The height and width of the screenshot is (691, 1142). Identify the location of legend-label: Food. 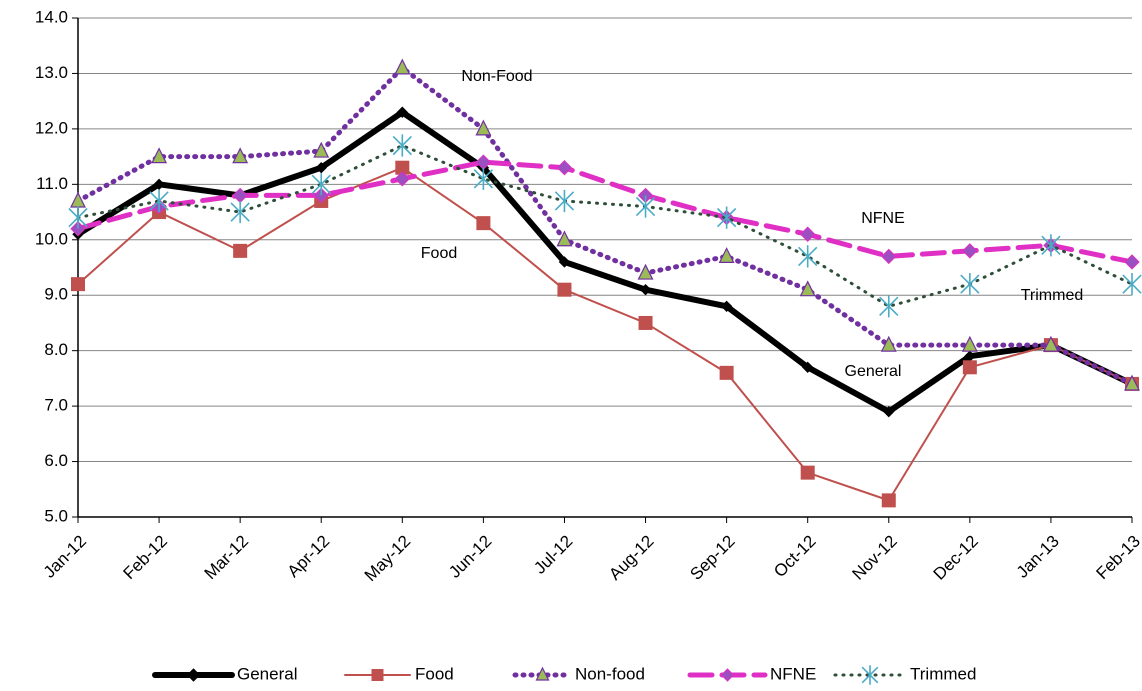
(434, 673).